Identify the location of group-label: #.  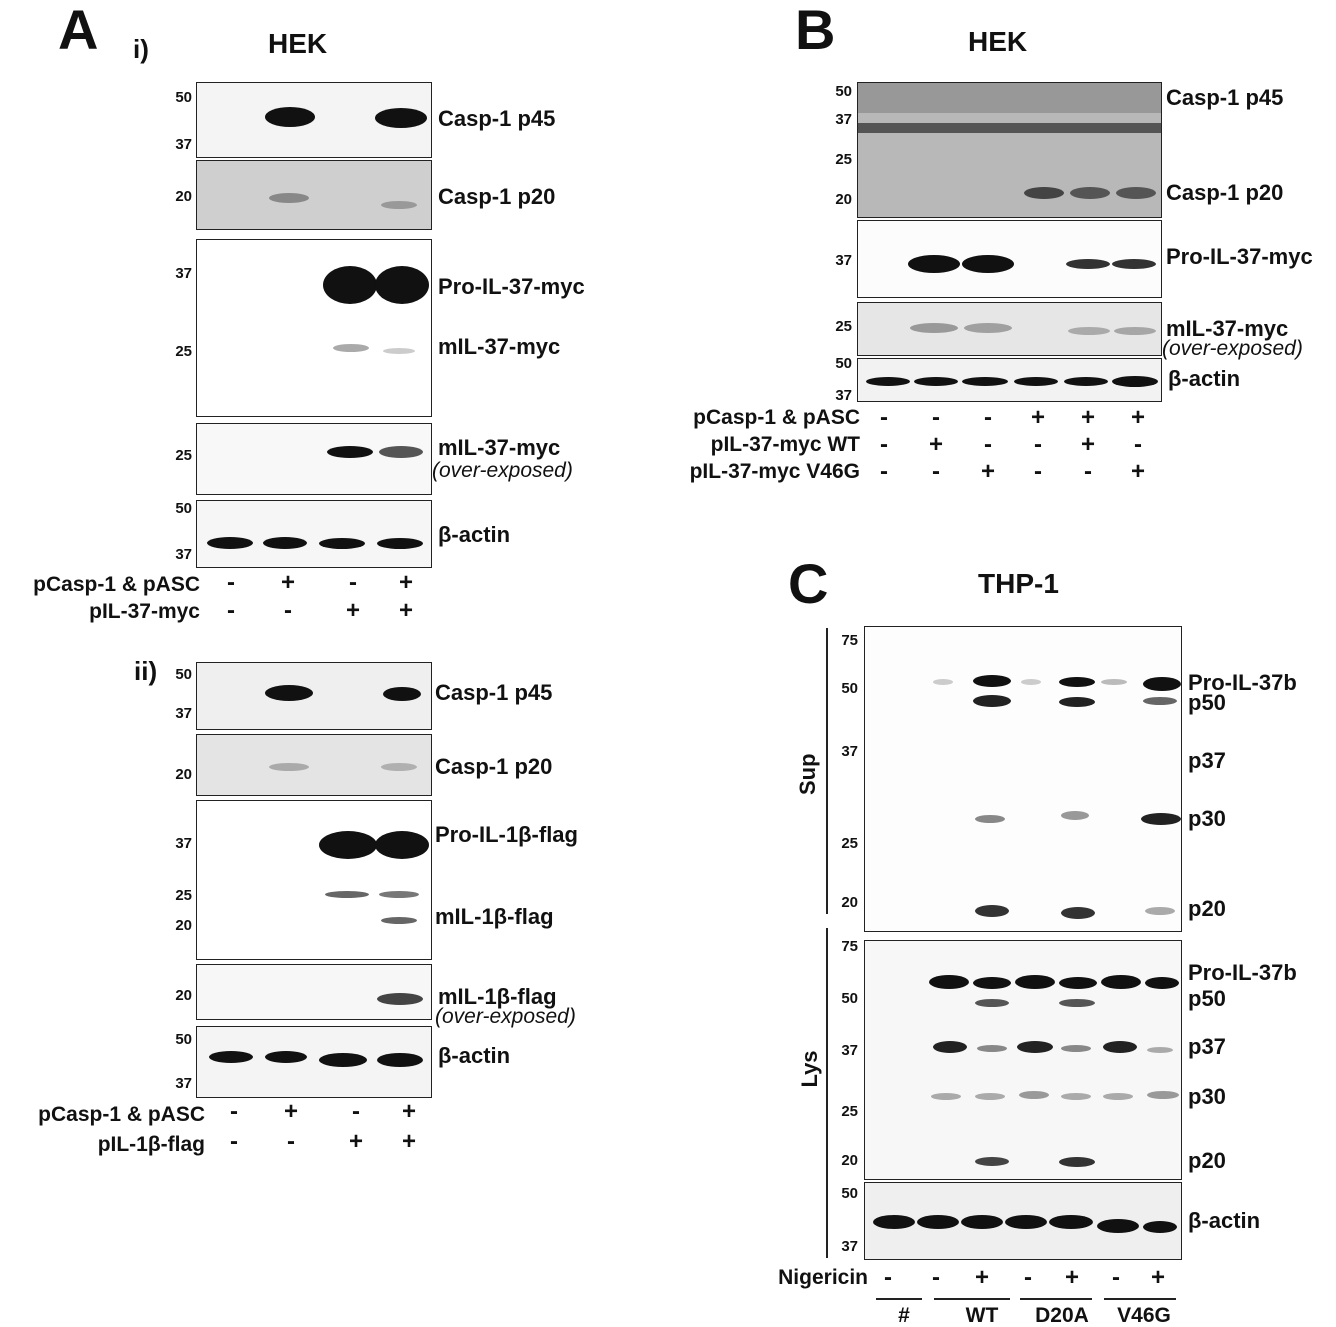
(904, 1315).